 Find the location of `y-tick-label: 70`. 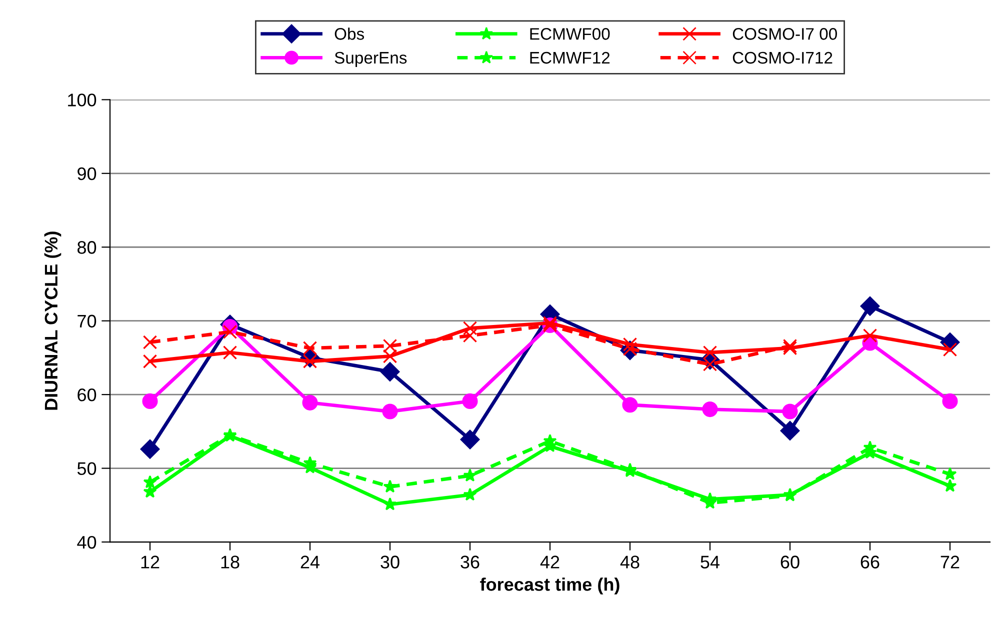

y-tick-label: 70 is located at coordinates (87, 321).